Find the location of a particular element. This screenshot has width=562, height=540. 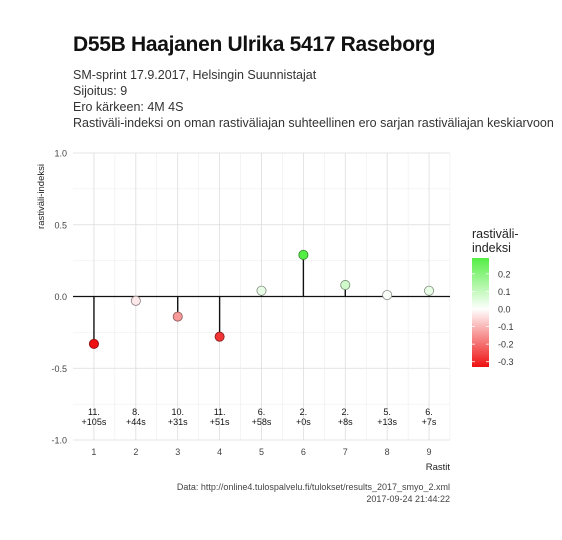

legend-tick-label: 0.2 is located at coordinates (504, 274).